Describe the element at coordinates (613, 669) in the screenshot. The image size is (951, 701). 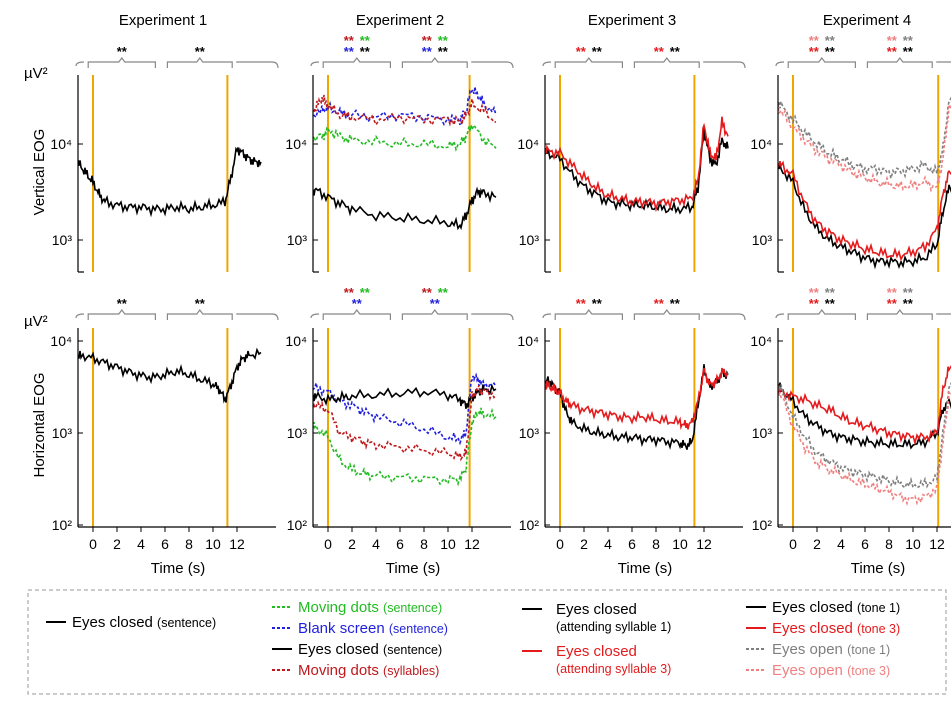
I see `legend-note: (attending syllable 3)` at that location.